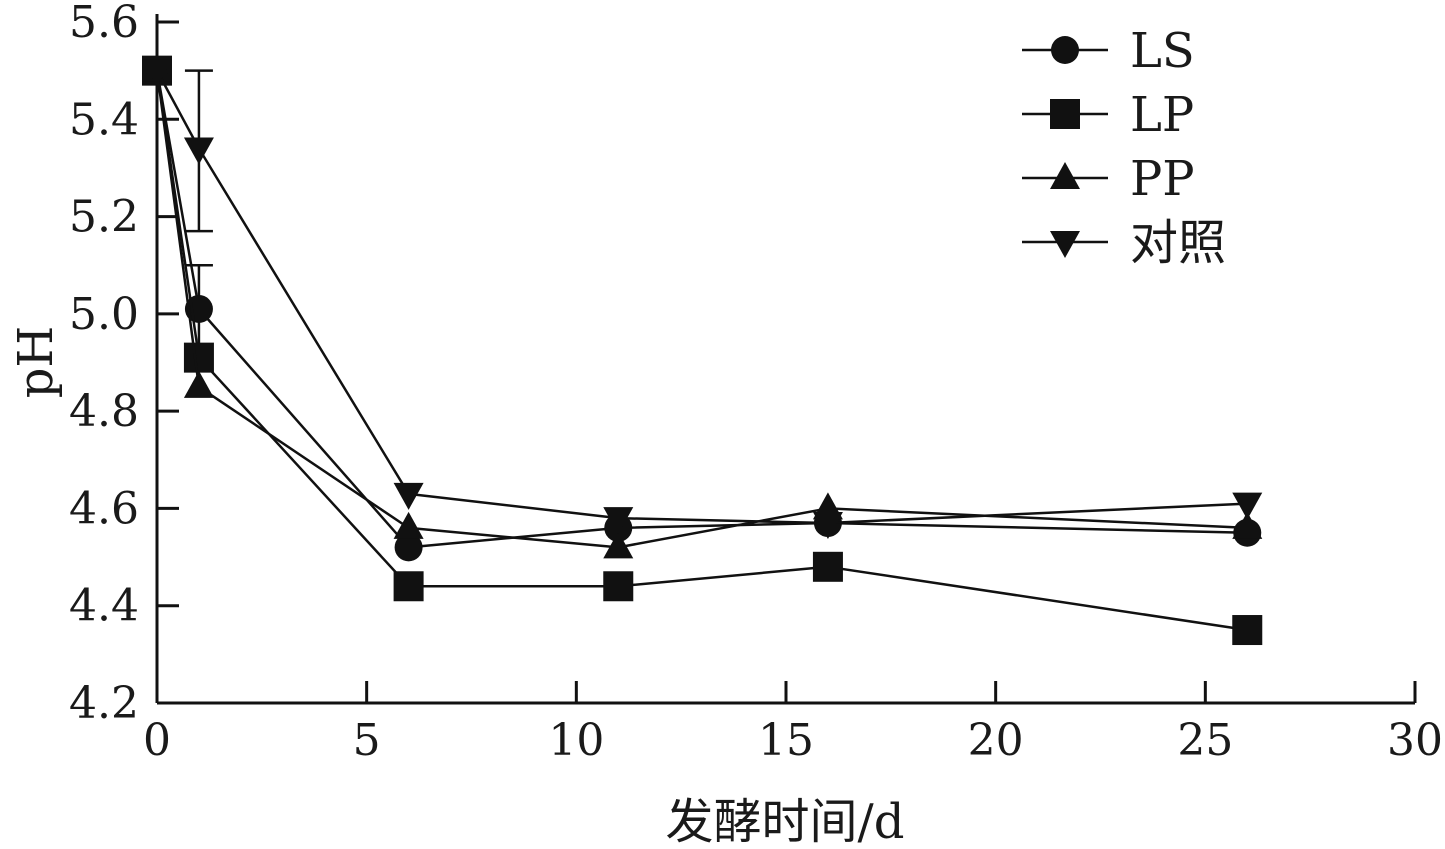 This screenshot has height=849, width=1445. Describe the element at coordinates (104, 24) in the screenshot. I see `y-tick-label: 5.6` at that location.